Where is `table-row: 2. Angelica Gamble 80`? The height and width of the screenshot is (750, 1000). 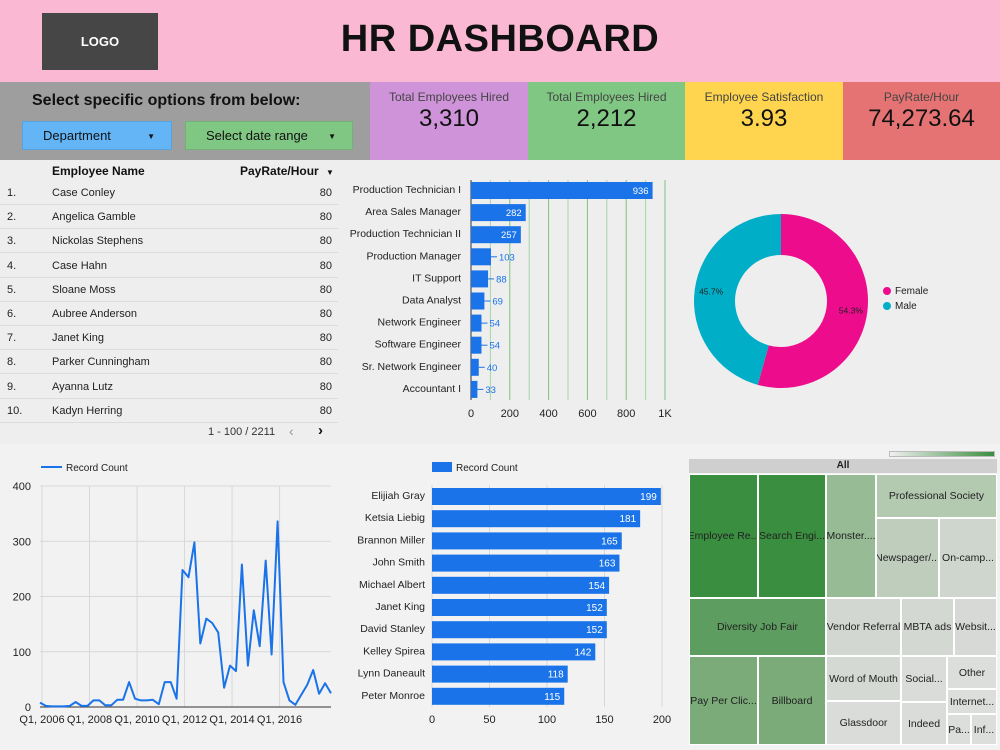 table-row: 2. Angelica Gamble 80 is located at coordinates (169, 217).